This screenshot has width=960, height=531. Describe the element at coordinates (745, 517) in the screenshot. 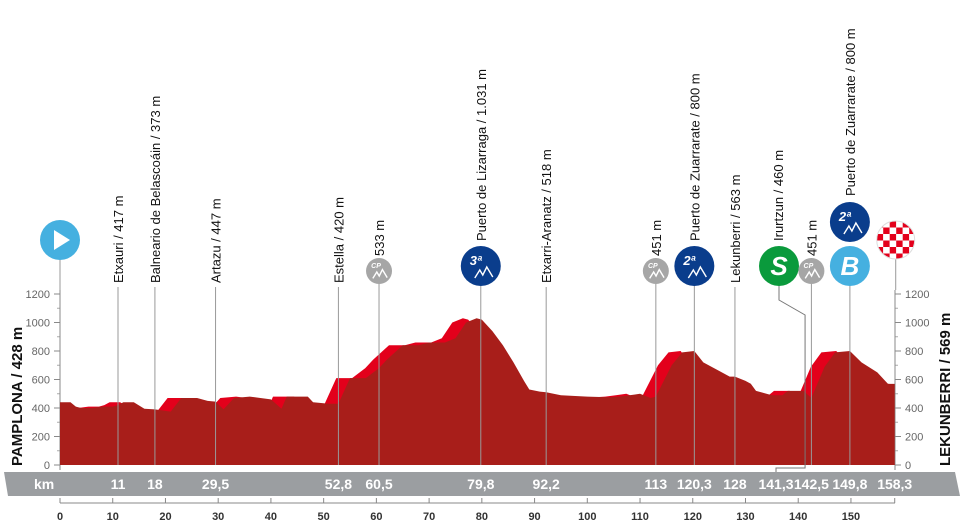

I see `x-tick-label: 130` at that location.